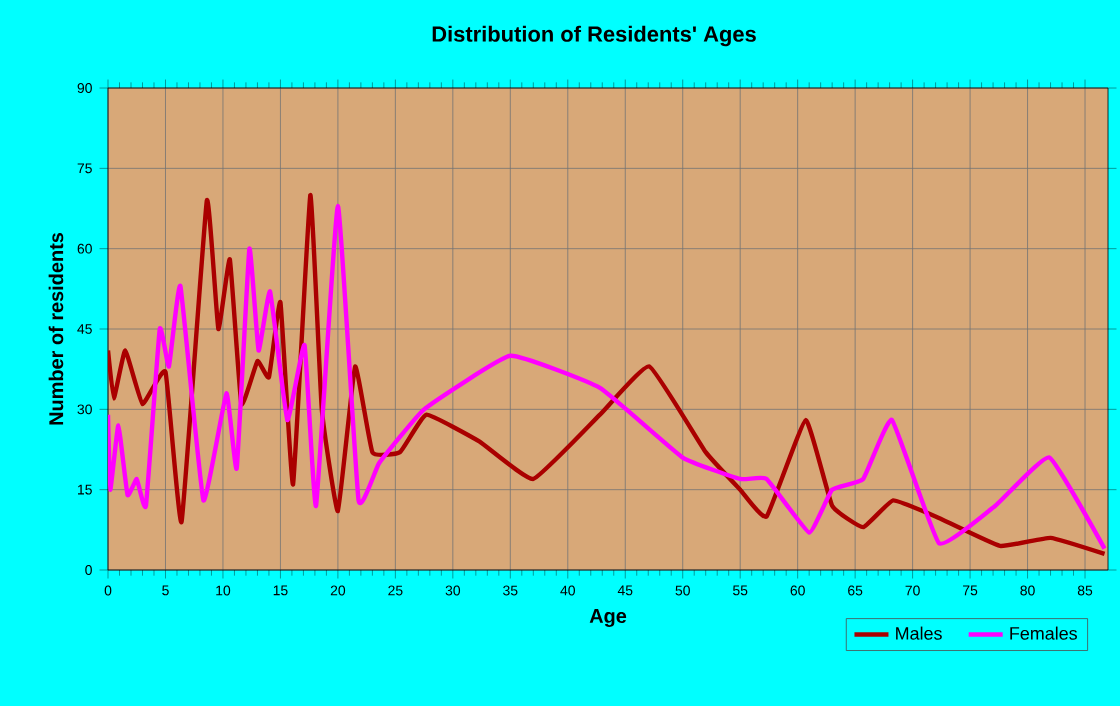 Image resolution: width=1120 pixels, height=706 pixels. Describe the element at coordinates (56, 328) in the screenshot. I see `y-axis-title: Number of residents` at that location.